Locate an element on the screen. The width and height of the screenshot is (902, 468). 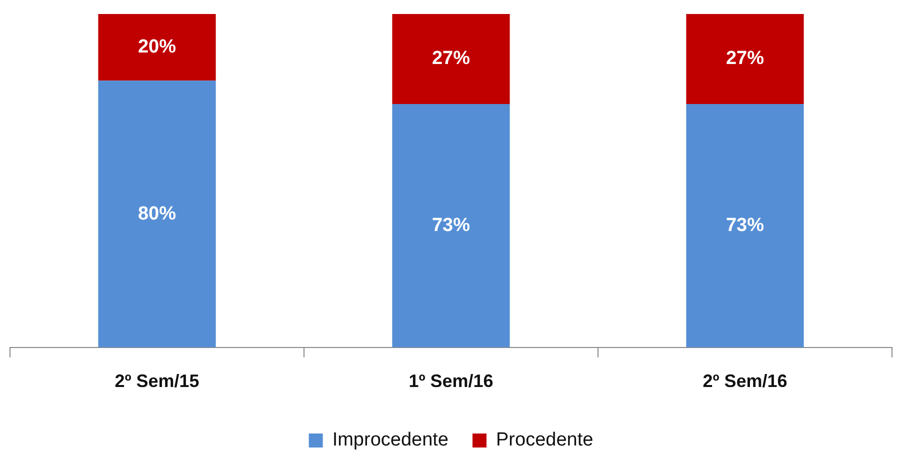
x-tick-label: 2º Sem/15 is located at coordinates (157, 381).